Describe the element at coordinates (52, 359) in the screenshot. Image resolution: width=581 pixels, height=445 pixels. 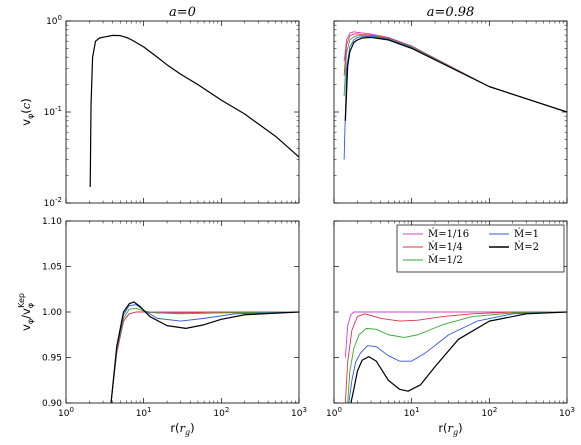
I see `y-tick-label: 0.95` at that location.